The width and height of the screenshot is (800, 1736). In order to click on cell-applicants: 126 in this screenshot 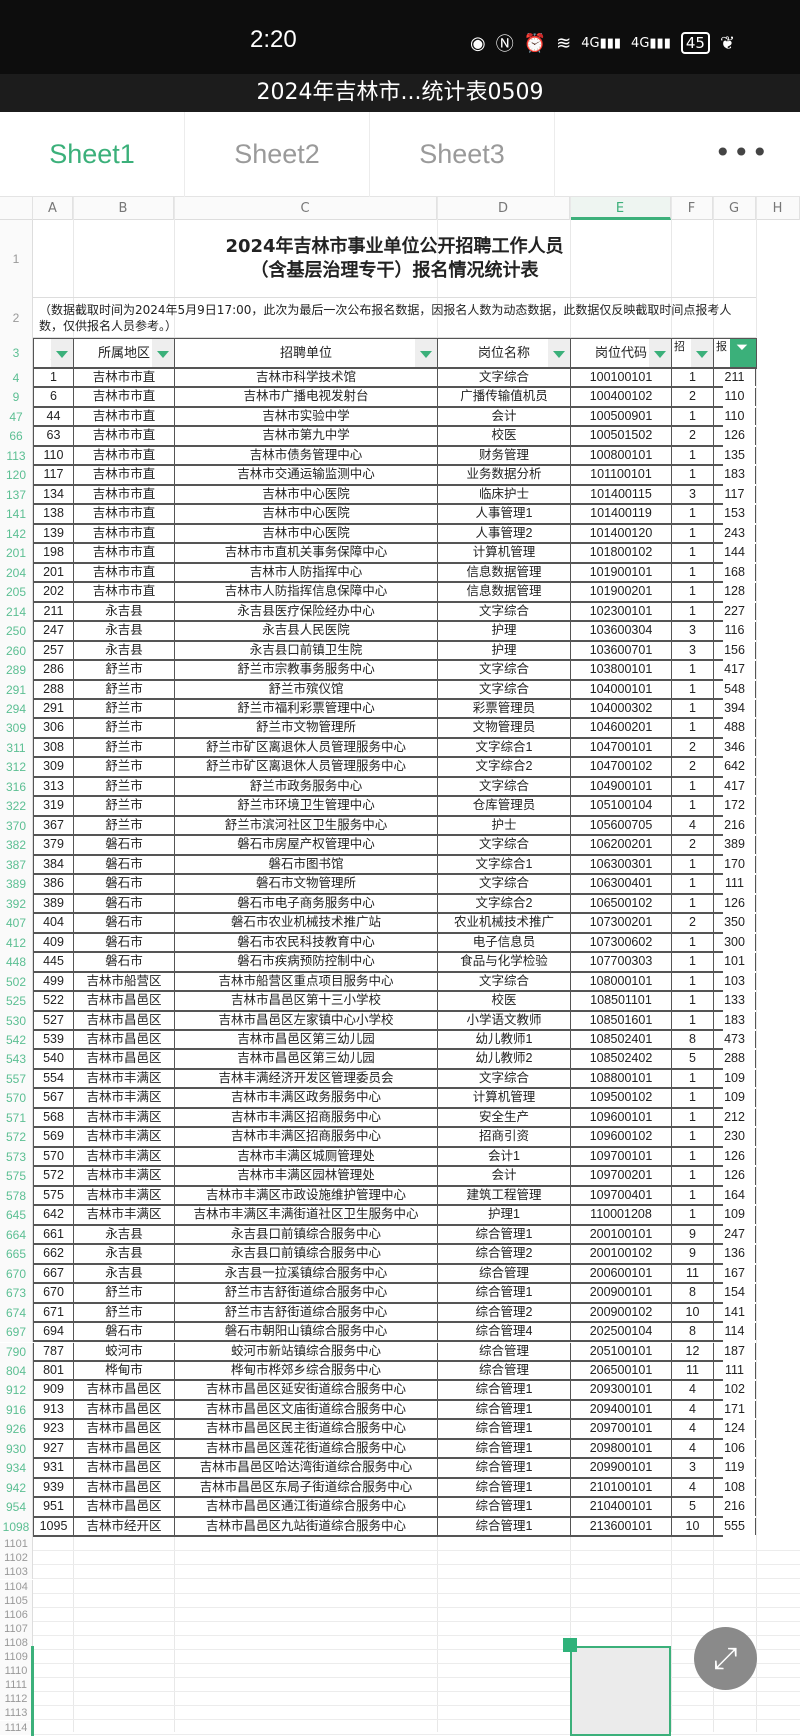, I will do `click(734, 1156)`.